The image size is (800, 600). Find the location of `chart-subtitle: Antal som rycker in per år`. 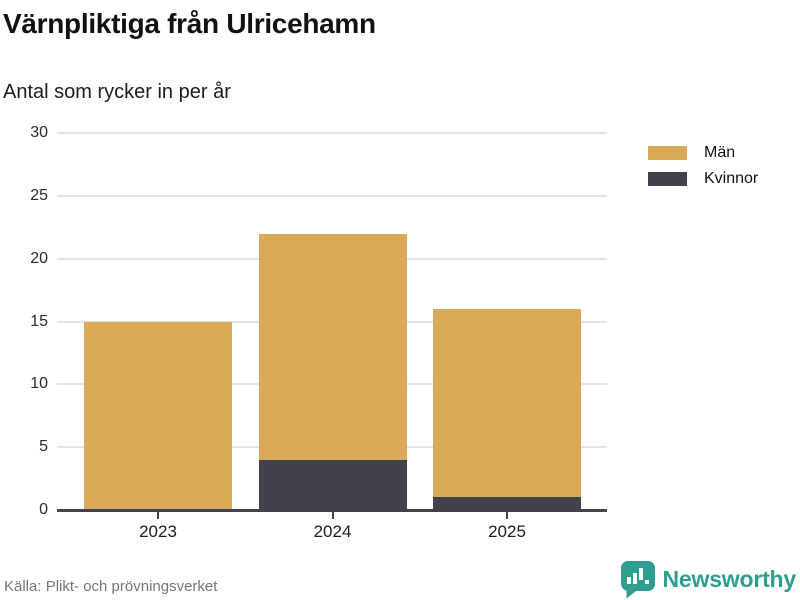

chart-subtitle: Antal som rycker in per år is located at coordinates (117, 92).